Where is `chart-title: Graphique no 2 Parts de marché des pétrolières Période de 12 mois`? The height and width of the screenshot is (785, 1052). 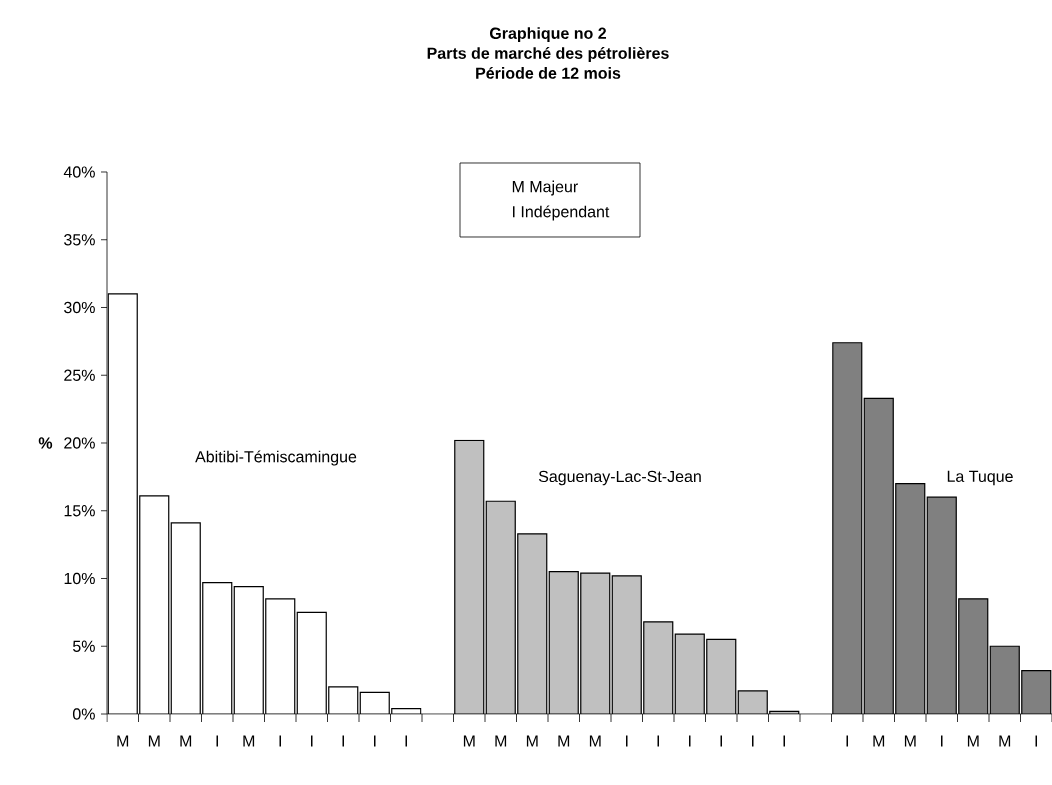 chart-title: Graphique no 2 Parts de marché des pétrolières Période de 12 mois is located at coordinates (548, 53).